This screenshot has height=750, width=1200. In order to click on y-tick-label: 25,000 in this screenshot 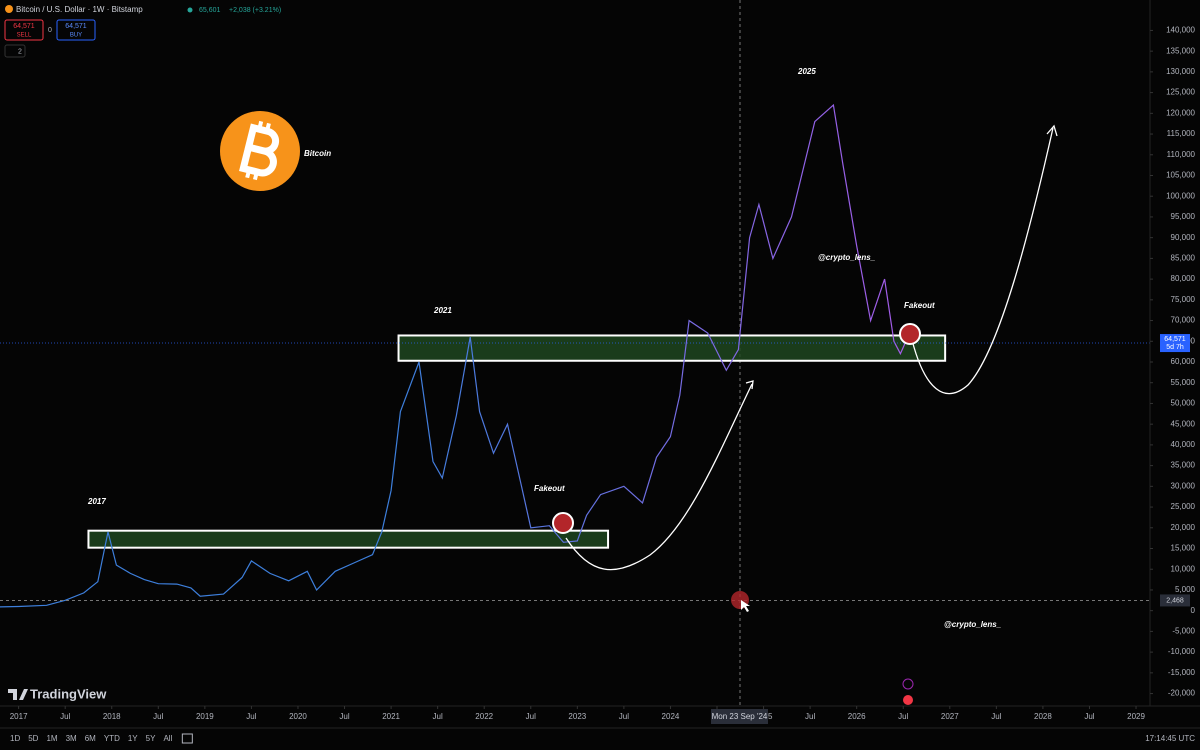, I will do `click(1183, 506)`.